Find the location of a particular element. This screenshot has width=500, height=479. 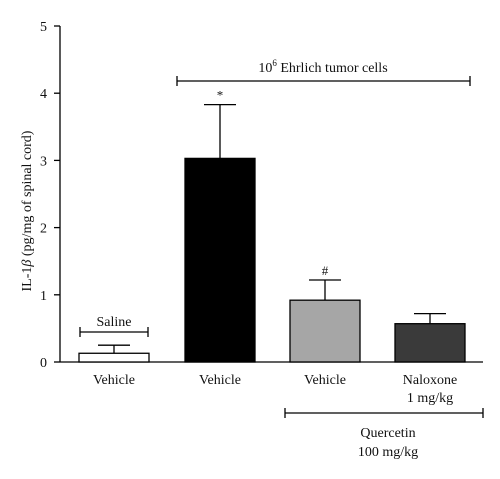

y-ticks: 0 1 2 3 4 5 is located at coordinates (50, 195).